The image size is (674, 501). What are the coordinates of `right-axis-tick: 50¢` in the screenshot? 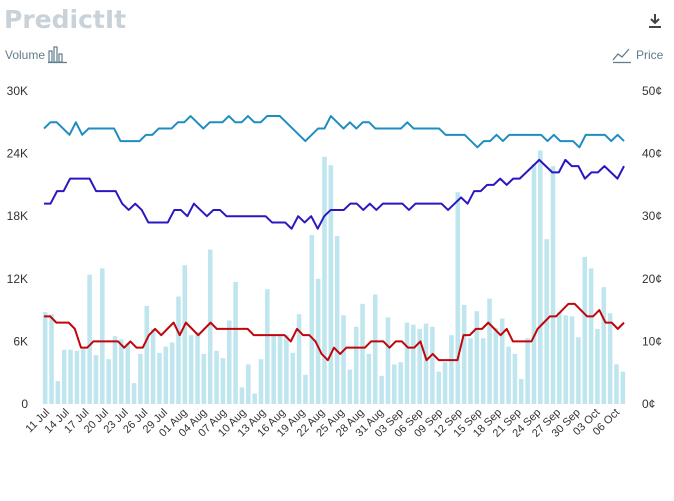 It's located at (652, 91).